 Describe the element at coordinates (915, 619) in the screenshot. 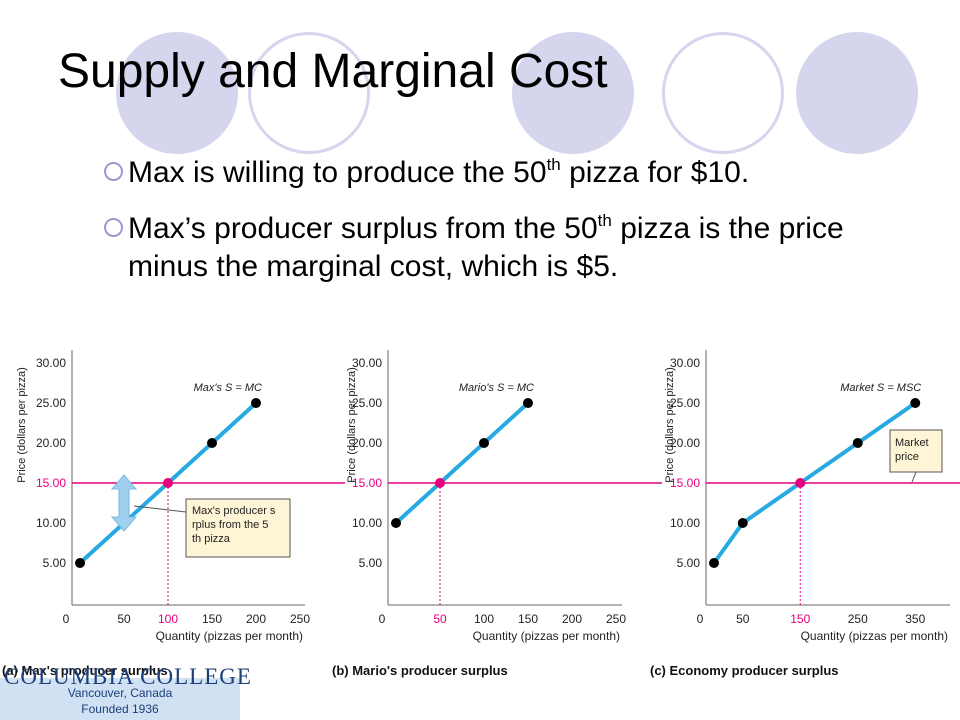

I see `x-tick-label: 350` at that location.